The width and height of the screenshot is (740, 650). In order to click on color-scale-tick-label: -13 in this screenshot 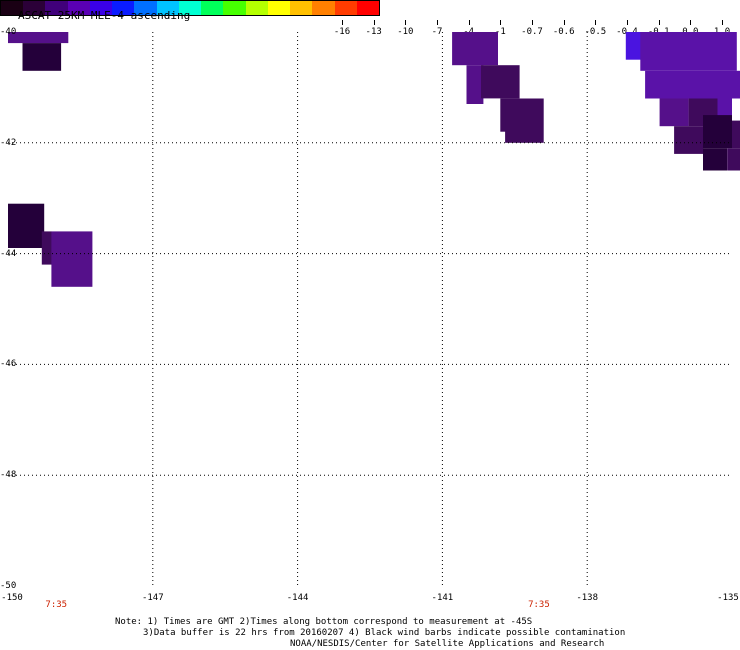, I will do `click(373, 32)`.